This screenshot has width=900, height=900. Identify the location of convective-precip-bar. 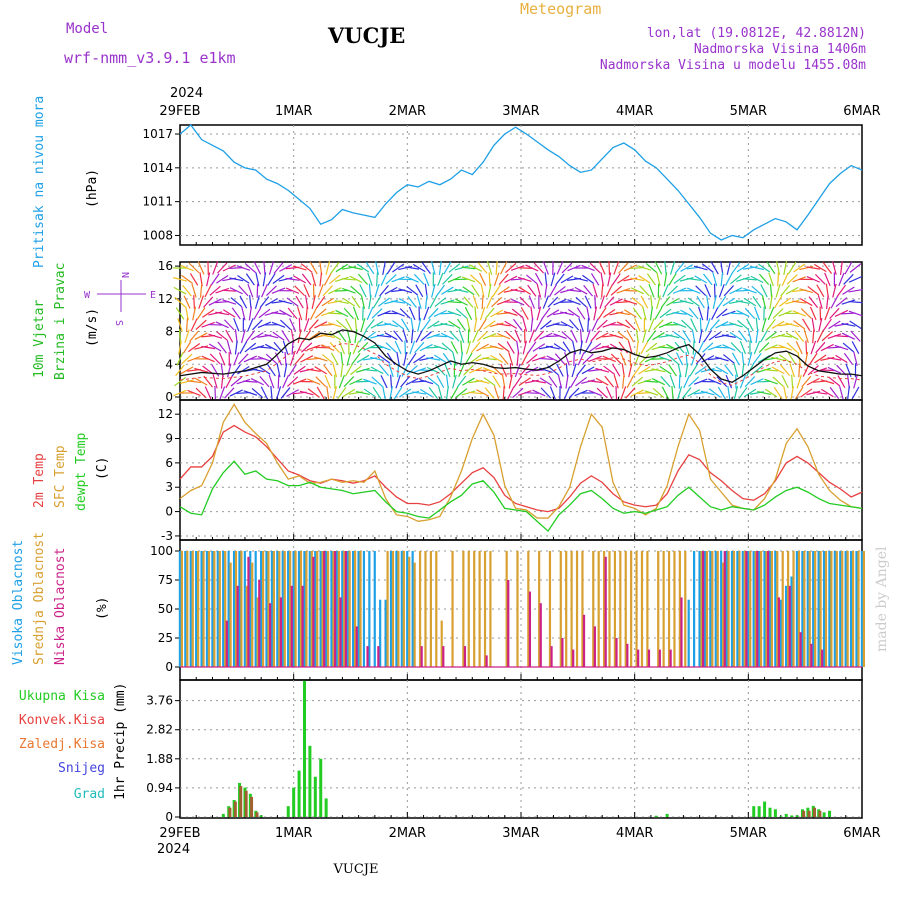
(230, 812).